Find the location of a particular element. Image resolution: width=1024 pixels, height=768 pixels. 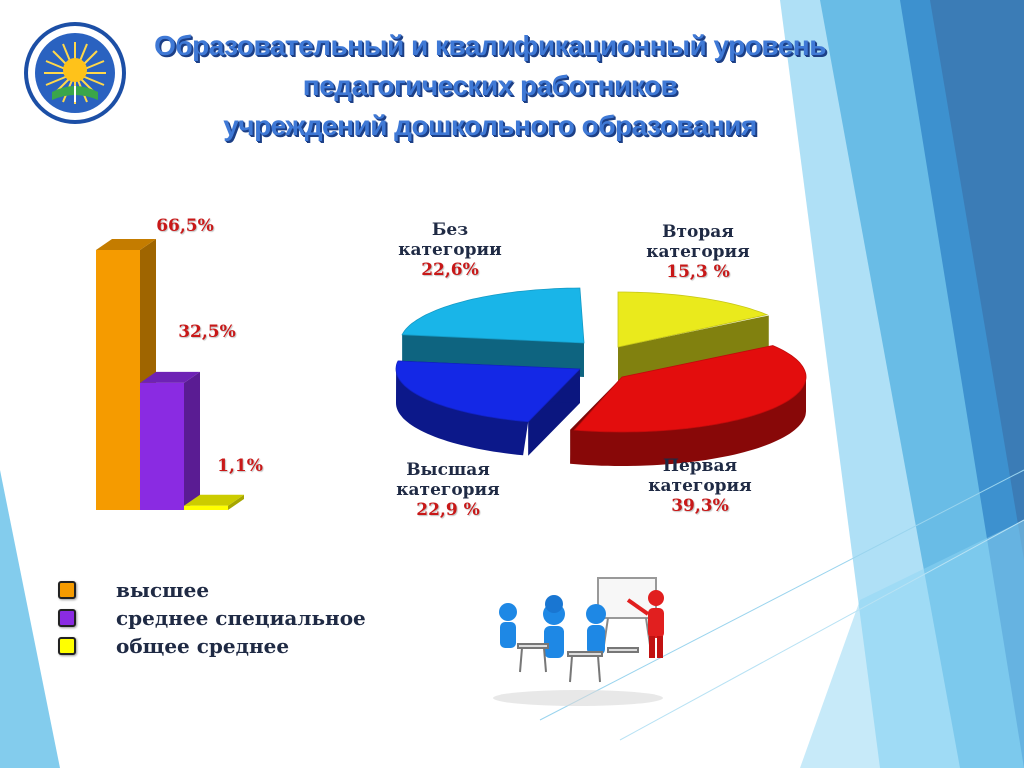

legend-item-srednee-spec: среднее специальное is located at coordinates (212, 618).